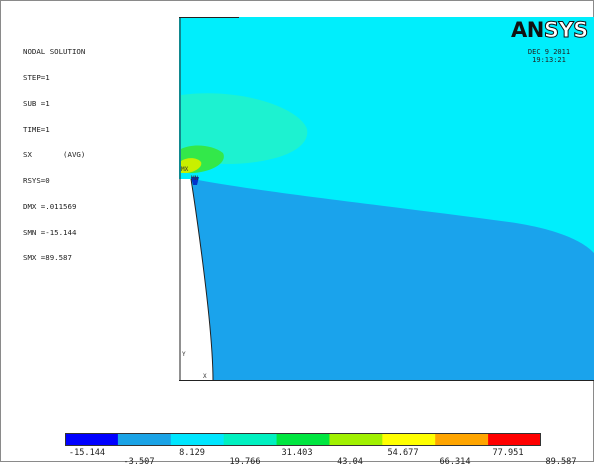  What do you see at coordinates (245, 462) in the screenshot?
I see `legend-label: 19.766` at bounding box center [245, 462].